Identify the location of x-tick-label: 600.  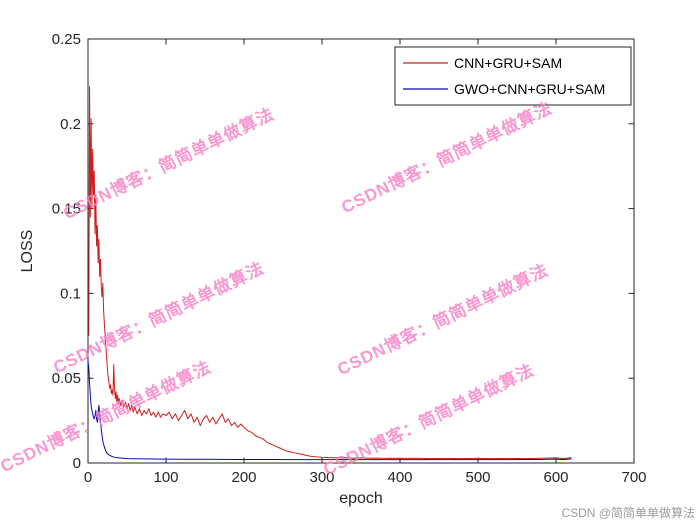
(555, 477).